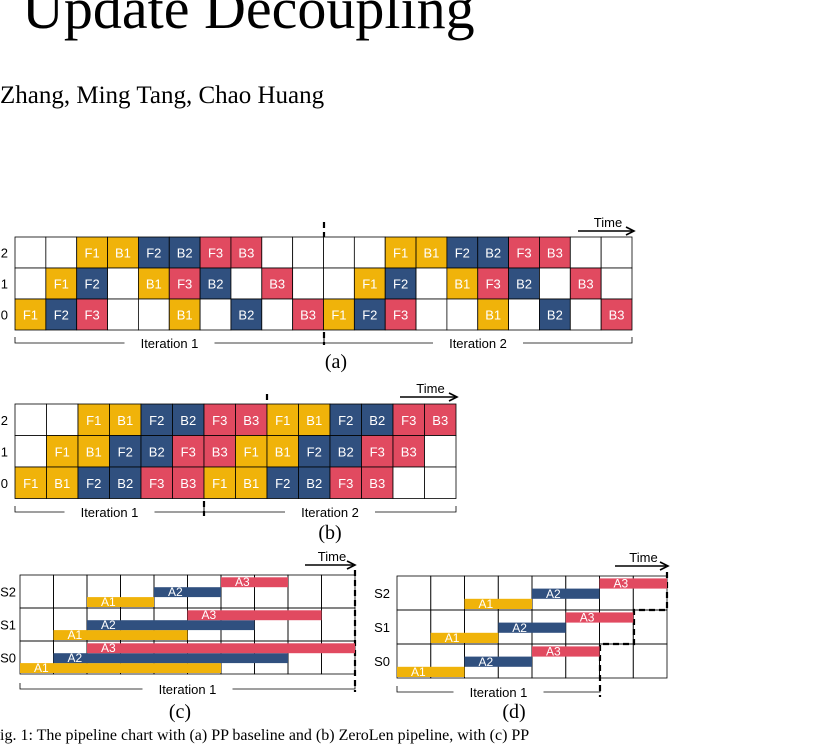 The height and width of the screenshot is (750, 820). Describe the element at coordinates (180, 712) in the screenshot. I see `subfigure-caption: (c)` at that location.